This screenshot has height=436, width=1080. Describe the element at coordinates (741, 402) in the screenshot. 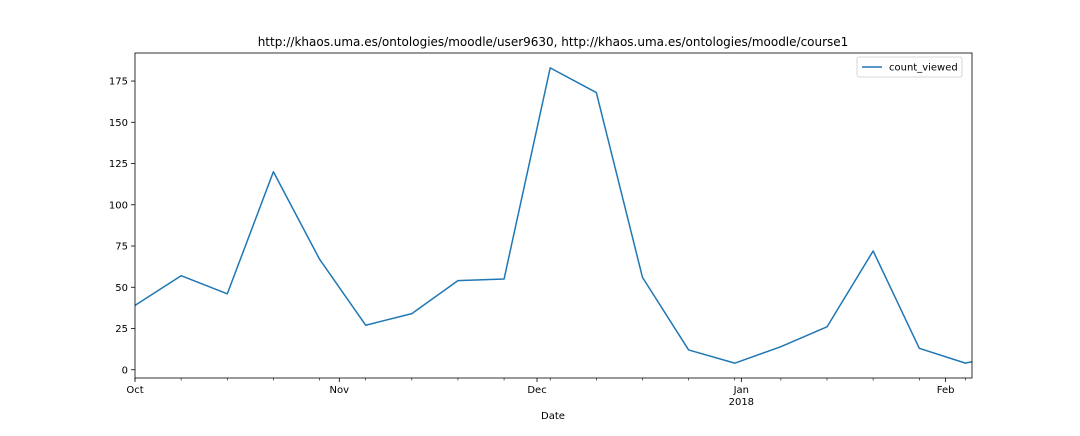

I see `x-tick-sublabel: 2018` at that location.